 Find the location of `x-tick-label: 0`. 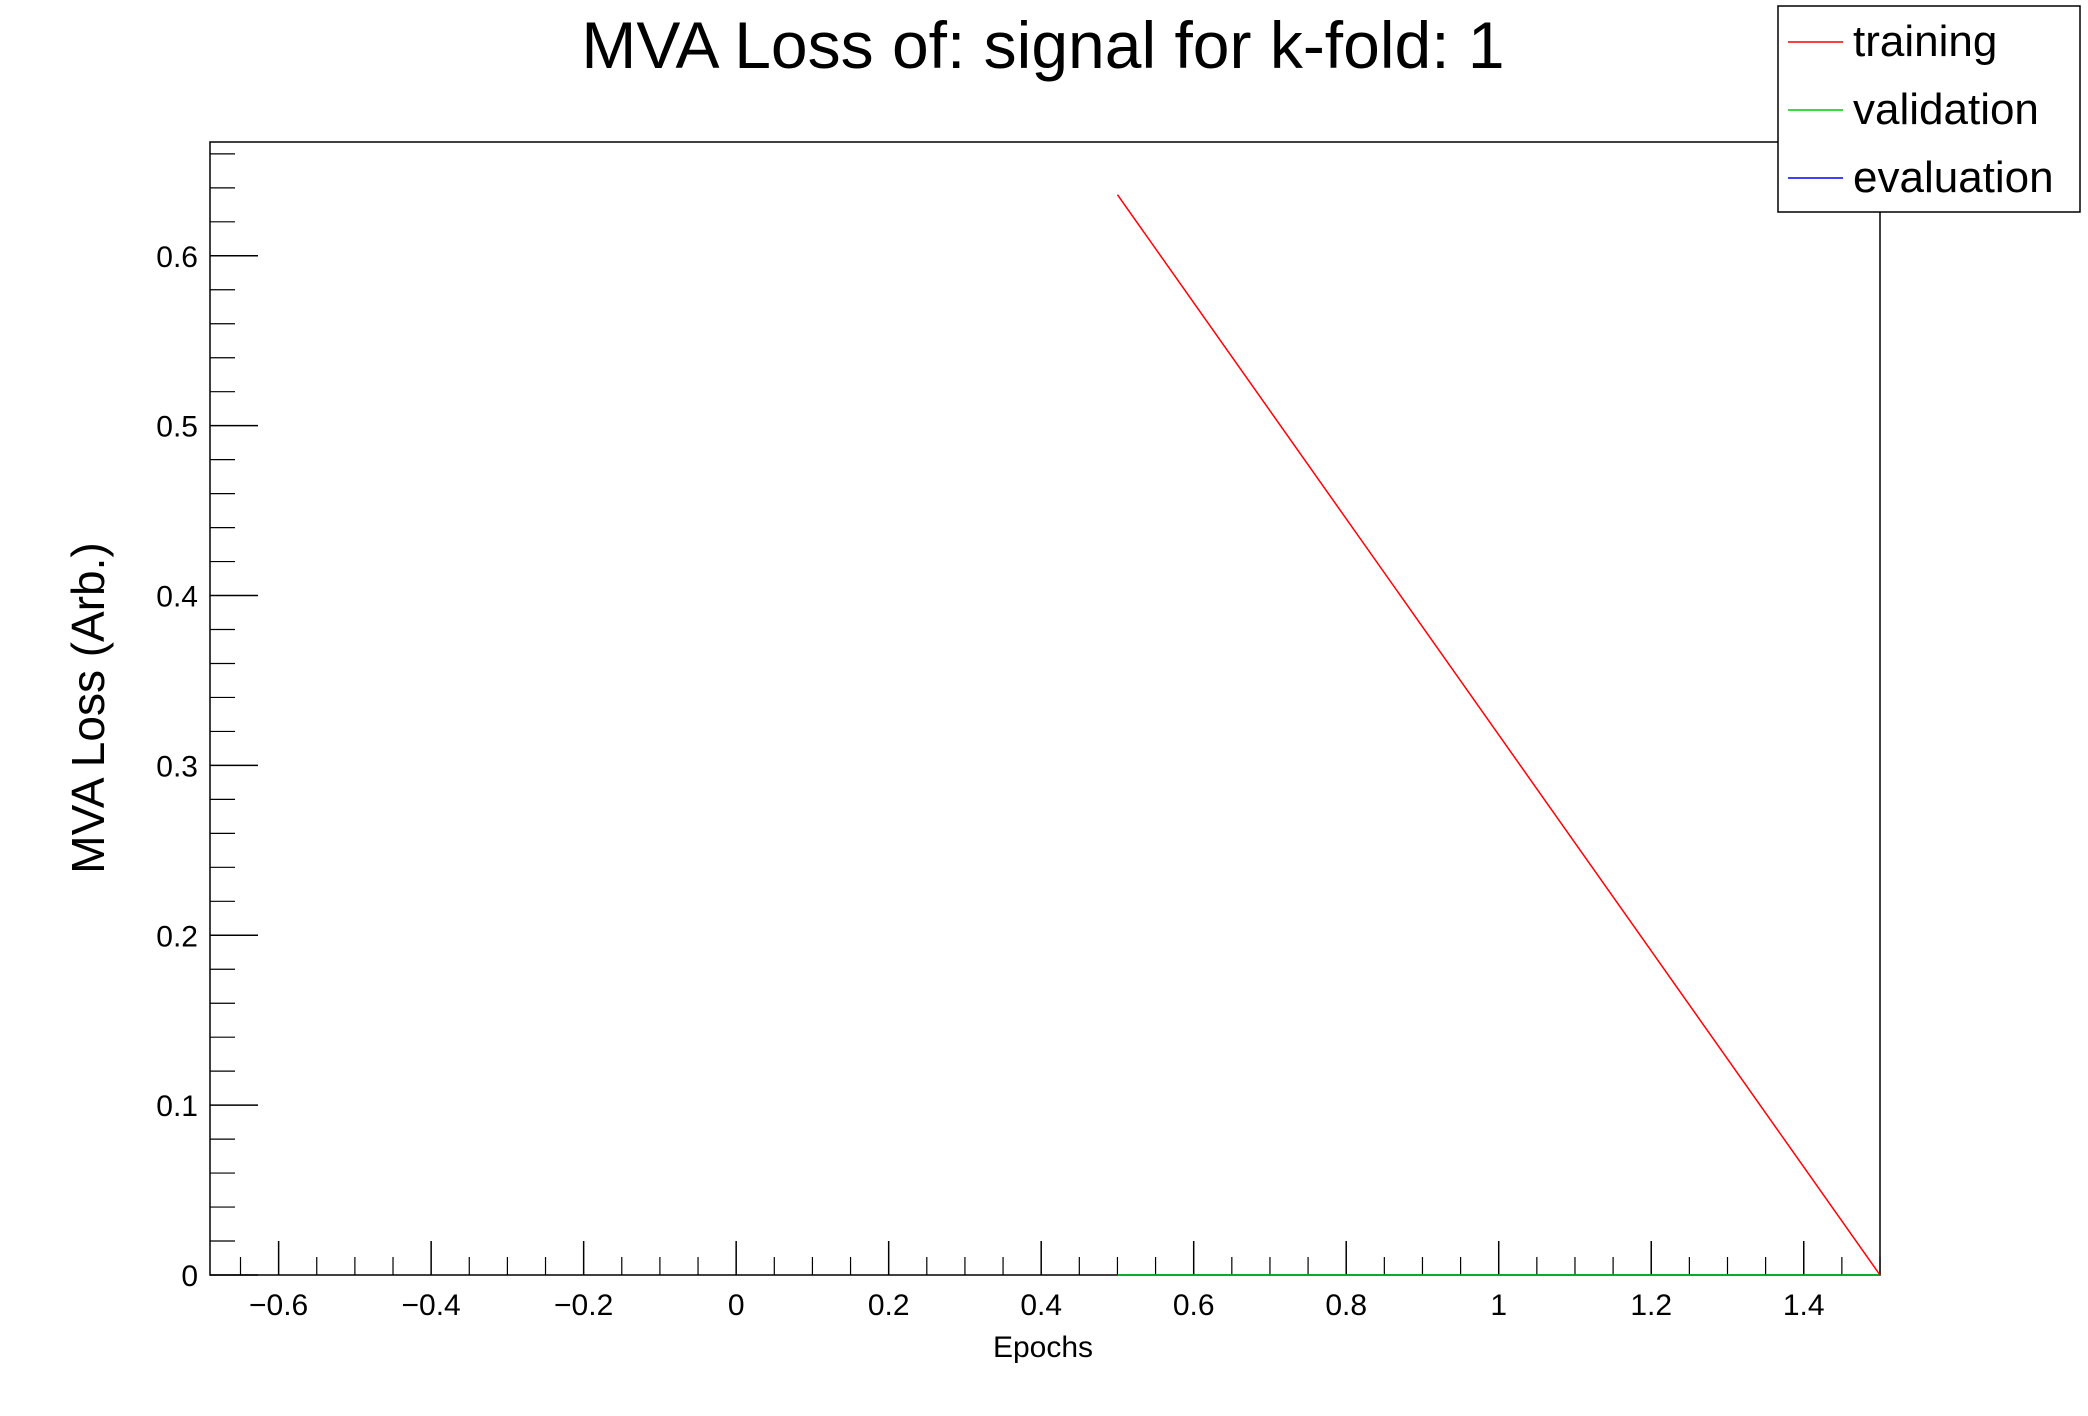

x-tick-label: 0 is located at coordinates (736, 1305).